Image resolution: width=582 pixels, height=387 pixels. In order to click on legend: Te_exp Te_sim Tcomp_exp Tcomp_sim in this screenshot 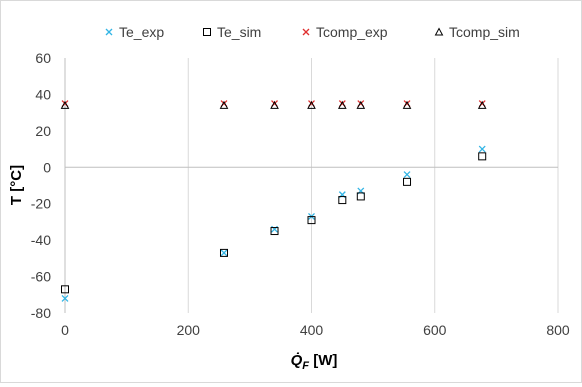, I will do `click(312, 32)`.